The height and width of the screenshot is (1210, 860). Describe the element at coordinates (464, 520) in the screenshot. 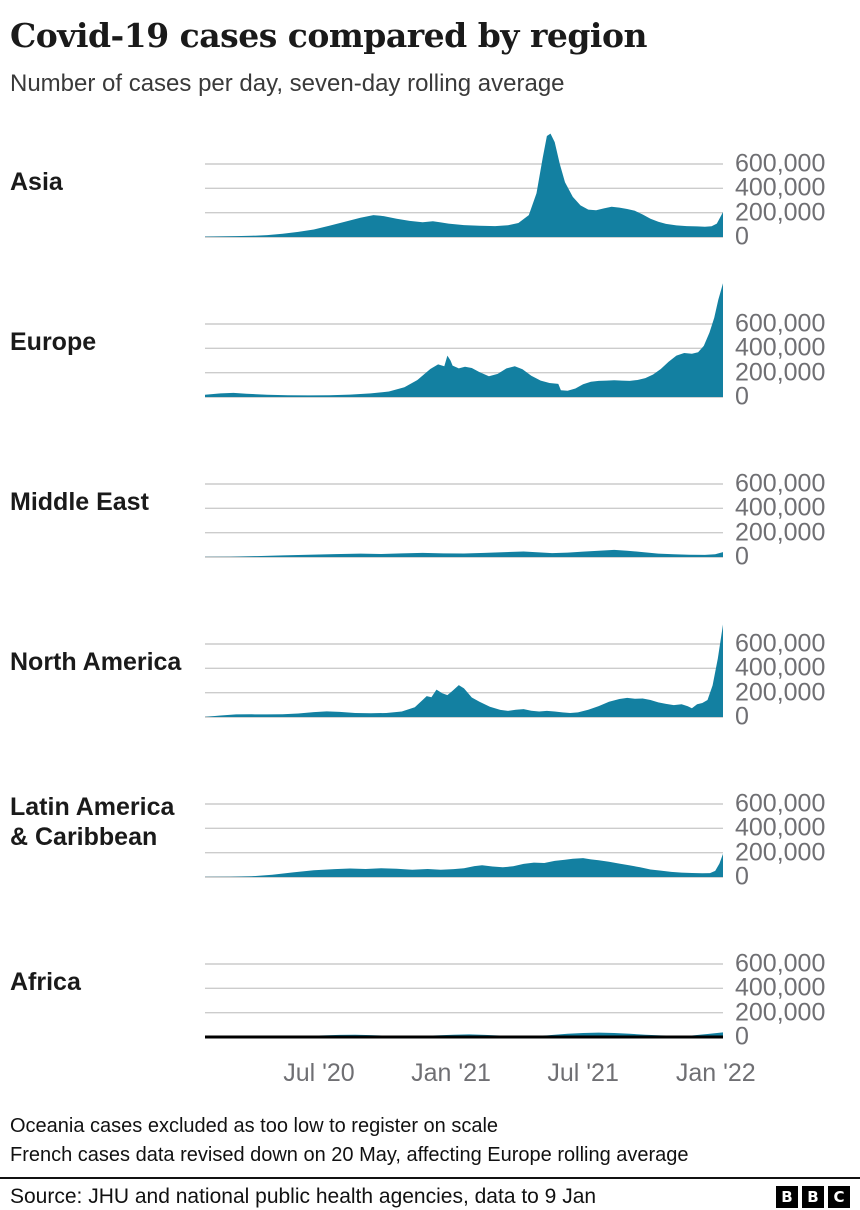

I see `region-chart-middle-east` at that location.